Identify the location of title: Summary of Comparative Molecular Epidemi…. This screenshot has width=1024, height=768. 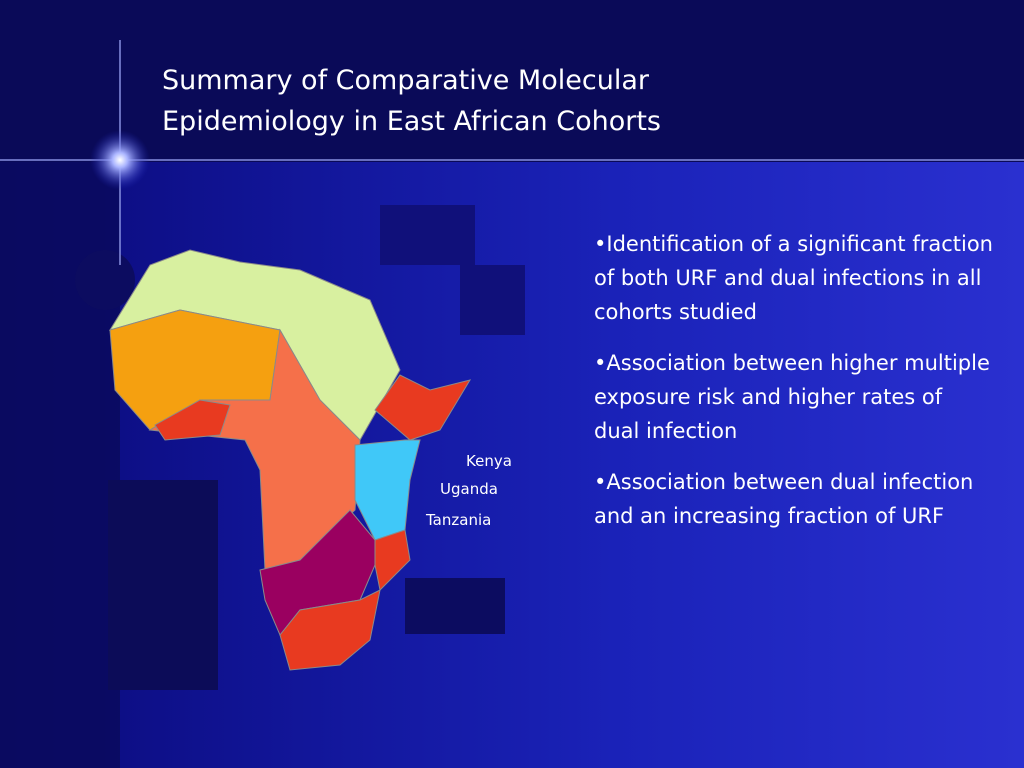
(411, 101).